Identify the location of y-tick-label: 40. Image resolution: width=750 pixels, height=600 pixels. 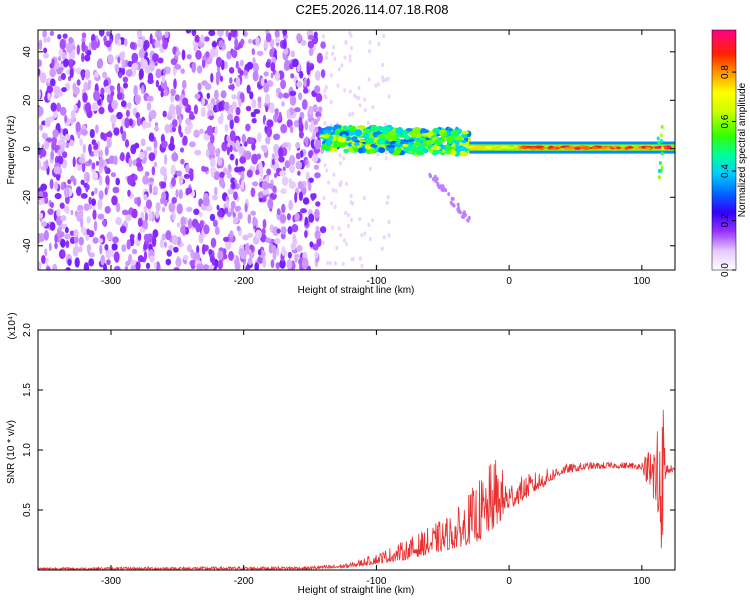
(27, 52).